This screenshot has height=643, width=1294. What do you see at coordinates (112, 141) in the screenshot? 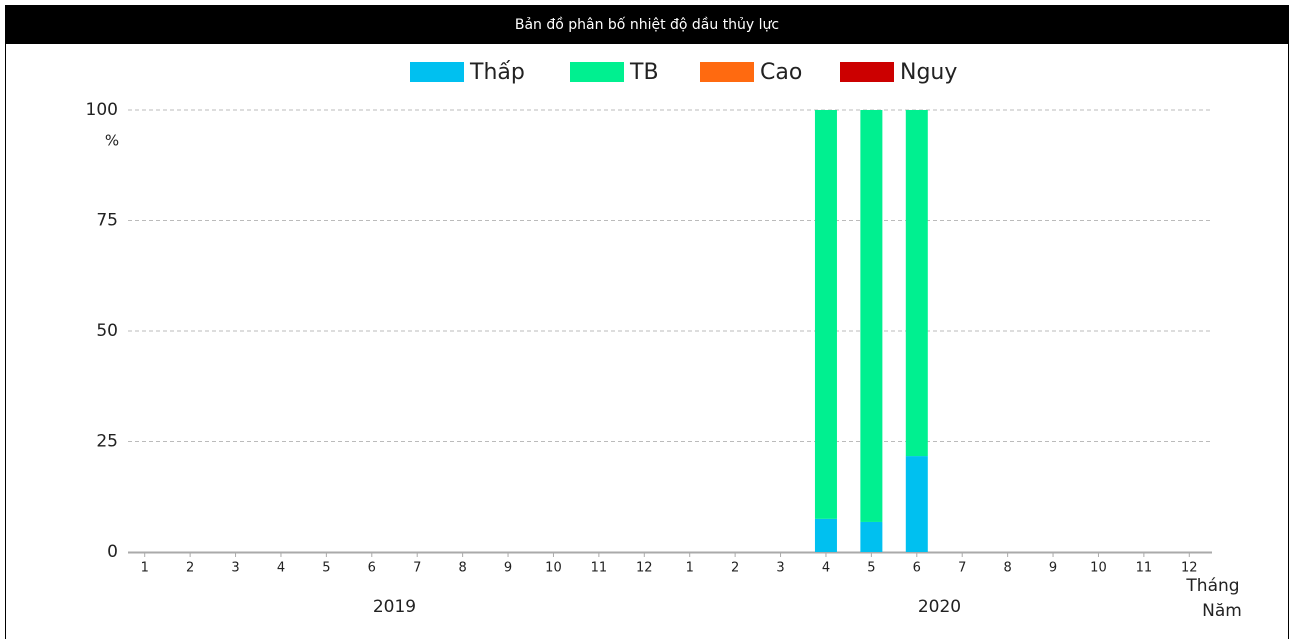
I see `y-axis-label: %` at bounding box center [112, 141].